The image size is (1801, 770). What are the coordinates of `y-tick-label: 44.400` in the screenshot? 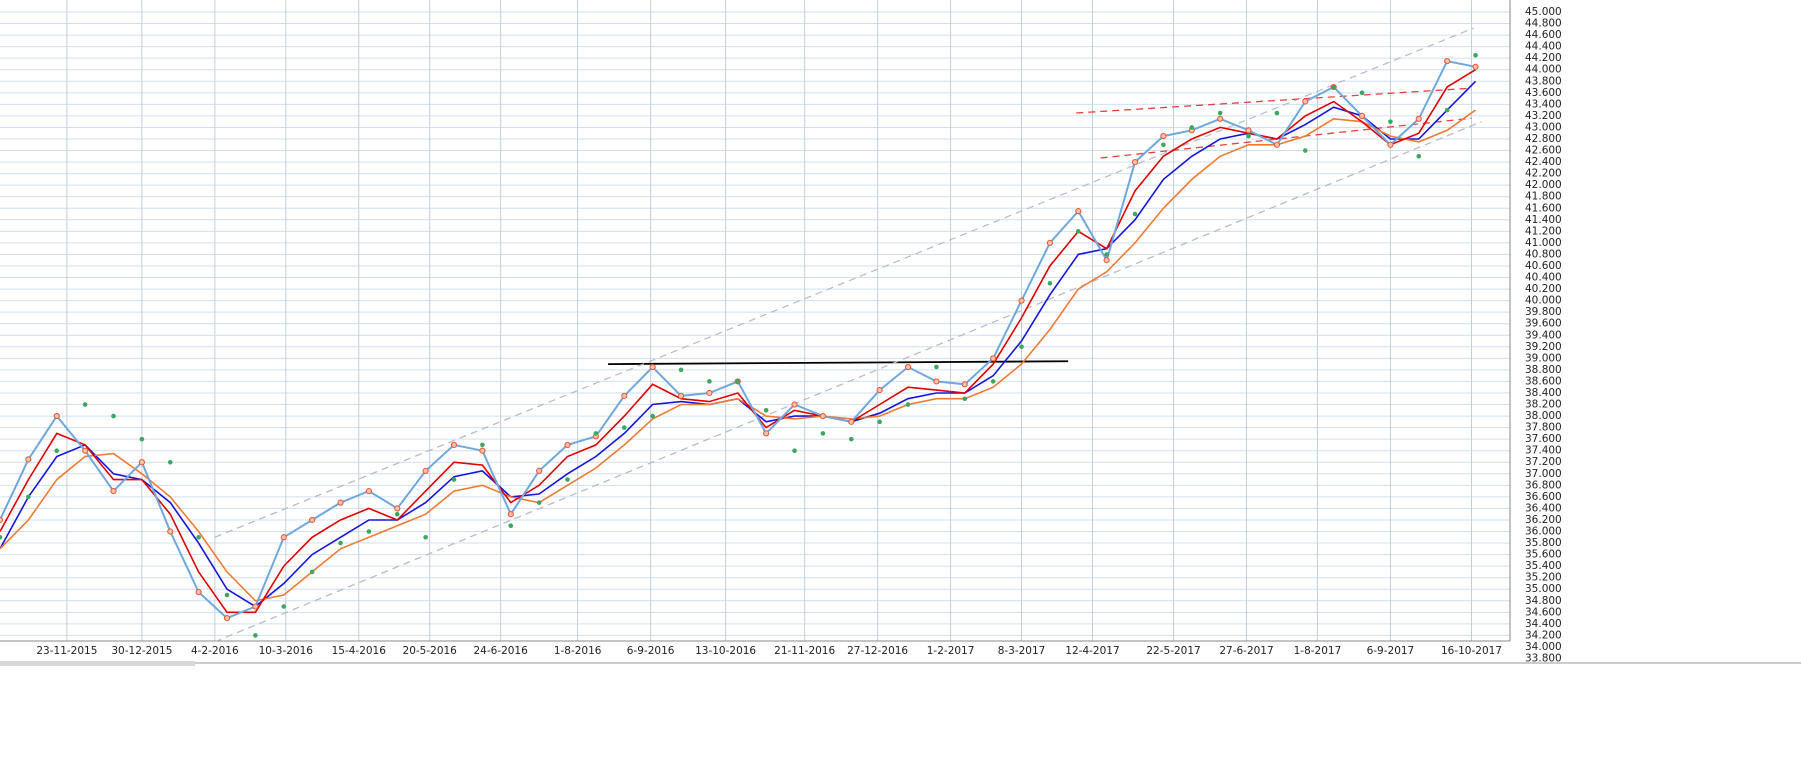 It's located at (1543, 47).